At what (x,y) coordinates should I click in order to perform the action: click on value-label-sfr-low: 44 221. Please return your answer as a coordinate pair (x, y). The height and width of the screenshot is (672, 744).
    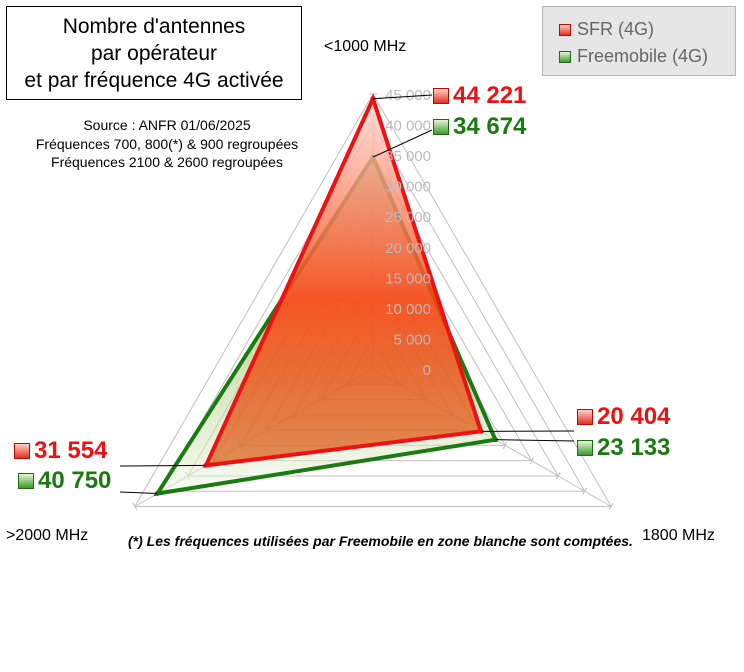
    Looking at the image, I should click on (479, 96).